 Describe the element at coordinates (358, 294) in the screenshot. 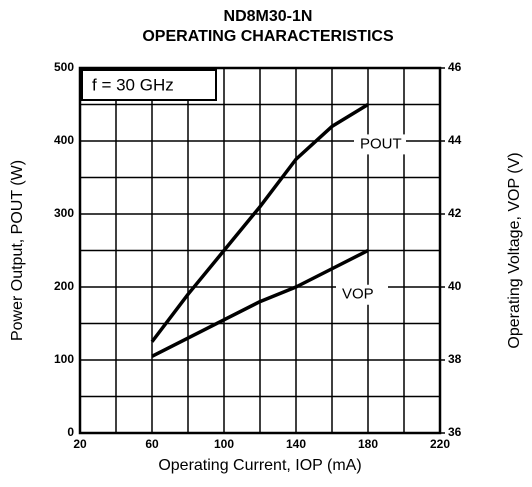

I see `series-label: VOP` at that location.